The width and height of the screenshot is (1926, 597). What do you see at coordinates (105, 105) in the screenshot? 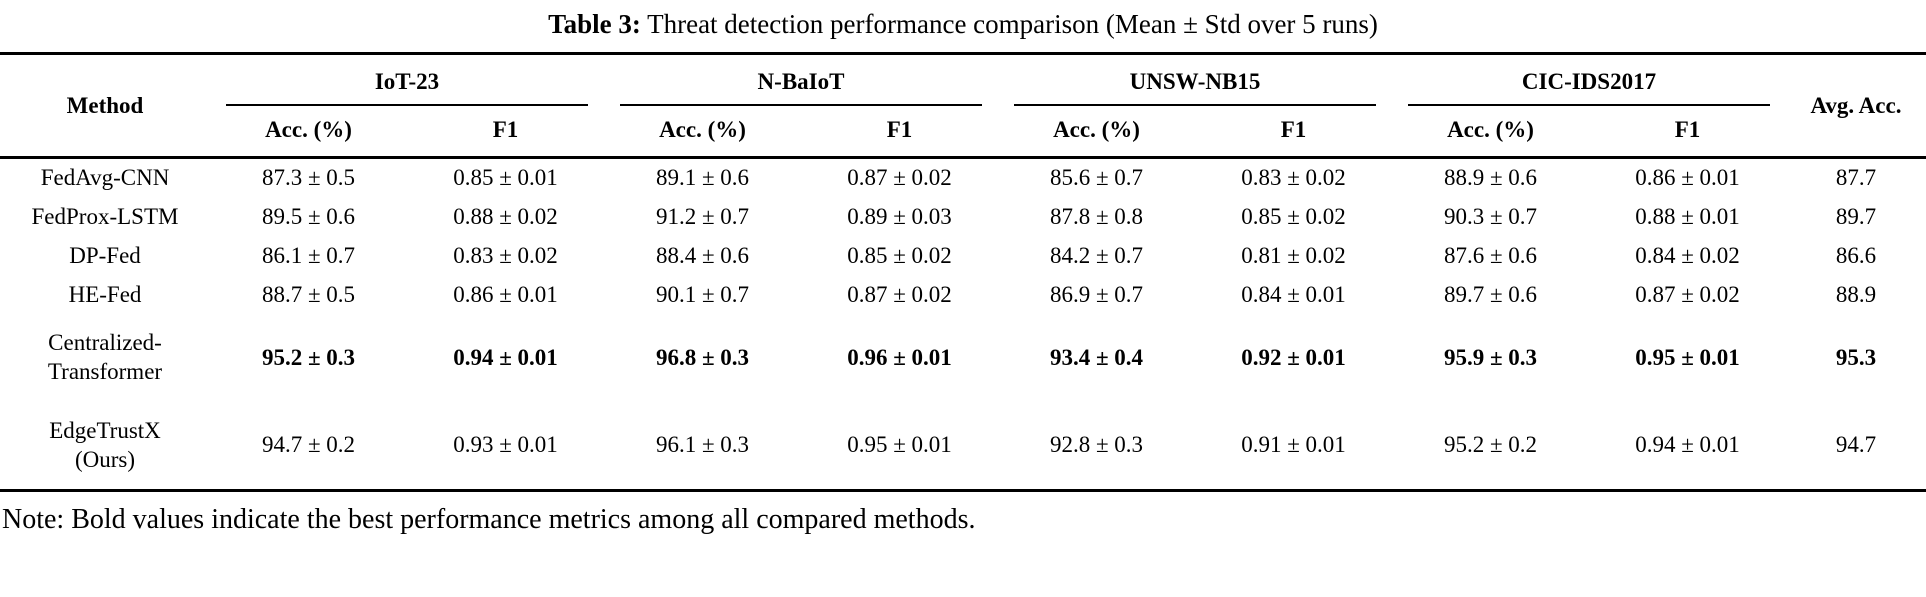
I see `col-header-method: Method` at bounding box center [105, 105].